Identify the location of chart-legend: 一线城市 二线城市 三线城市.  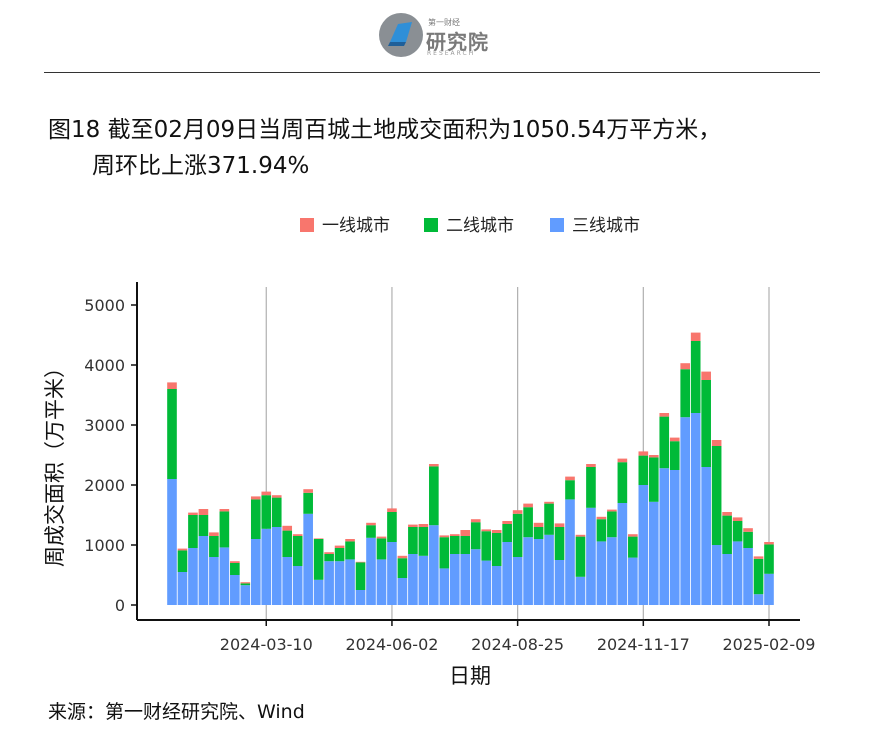
(470, 226).